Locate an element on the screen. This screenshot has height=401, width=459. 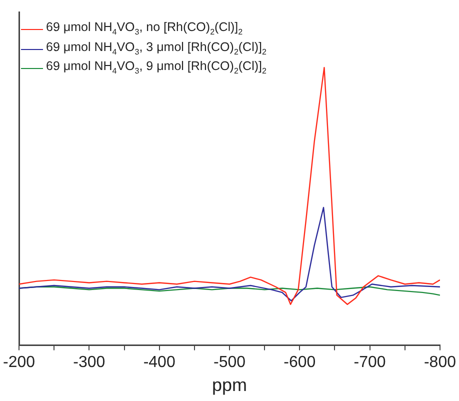
x-tick-label: -300 is located at coordinates (89, 363).